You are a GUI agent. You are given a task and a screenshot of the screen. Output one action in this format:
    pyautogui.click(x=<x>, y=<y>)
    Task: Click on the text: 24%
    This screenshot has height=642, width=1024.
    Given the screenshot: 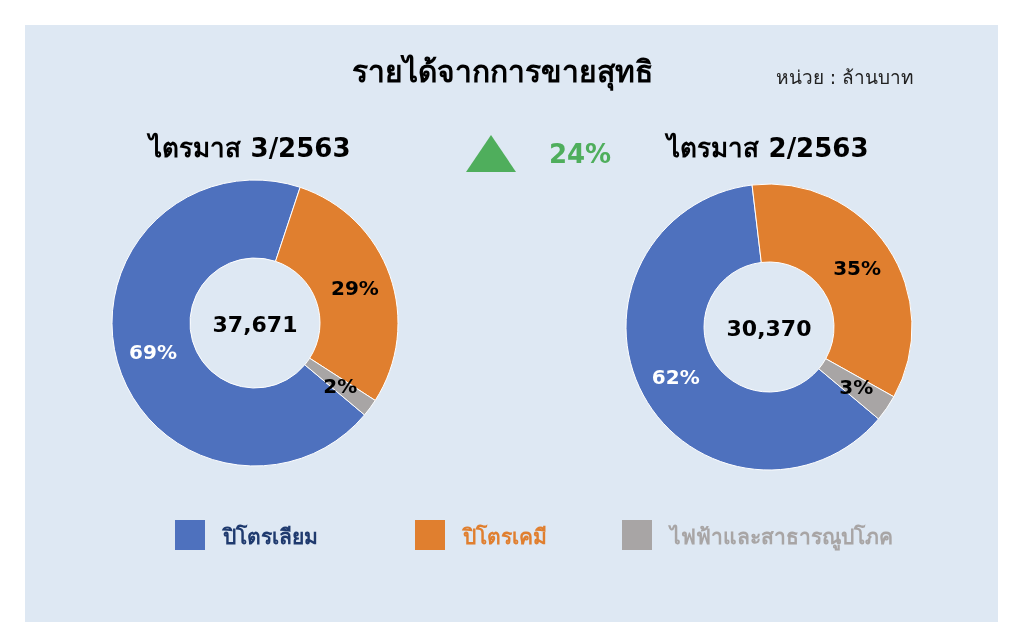 What is the action you would take?
    pyautogui.click(x=580, y=154)
    